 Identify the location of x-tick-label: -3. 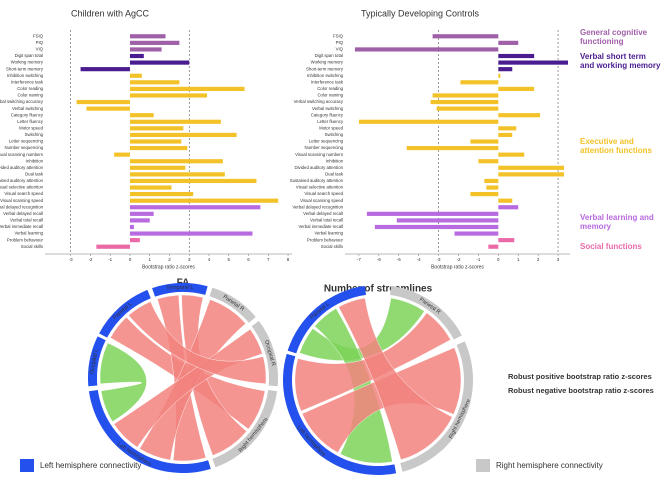
(71, 259).